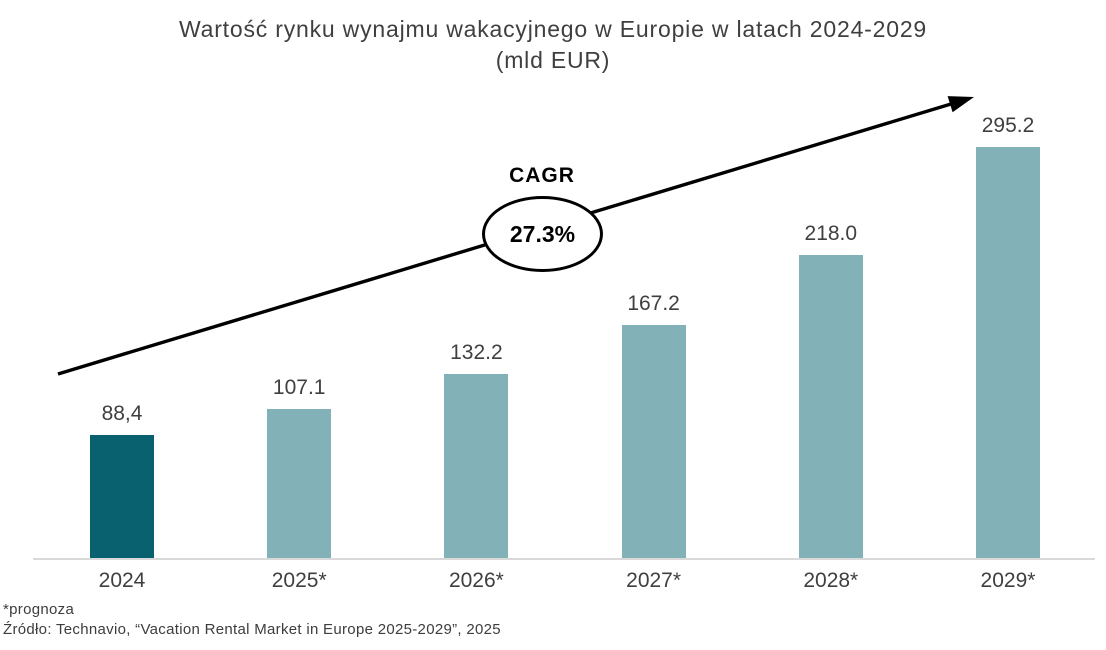 The width and height of the screenshot is (1106, 650). I want to click on chart-subtitle: (mld EUR), so click(553, 60).